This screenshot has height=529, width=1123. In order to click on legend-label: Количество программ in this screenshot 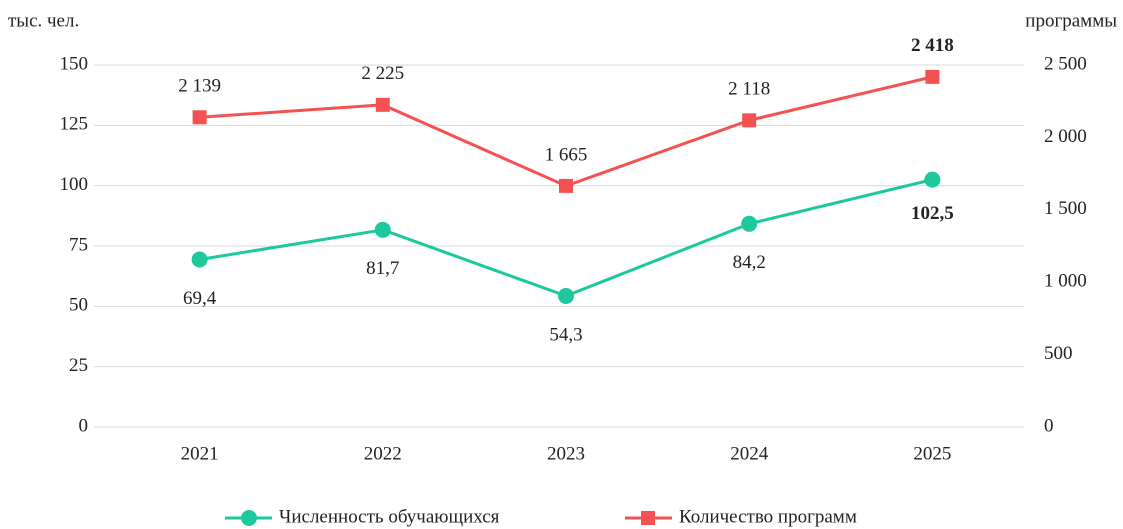, I will do `click(768, 516)`.